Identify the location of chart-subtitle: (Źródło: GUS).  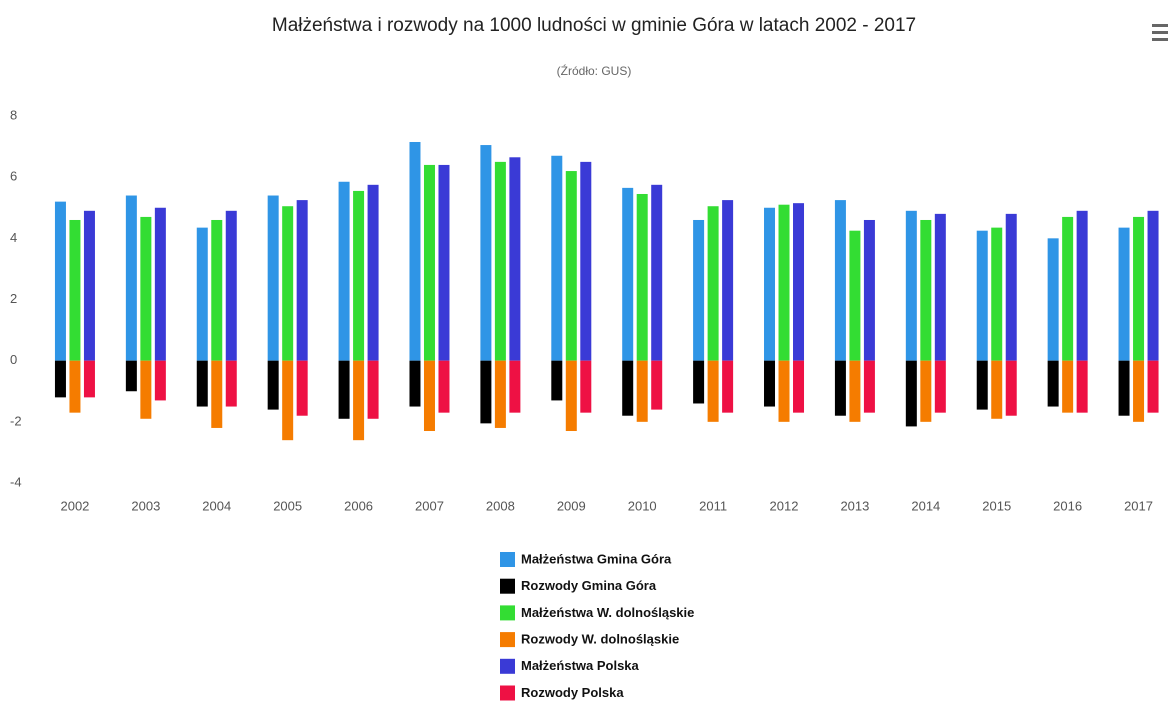
(594, 70).